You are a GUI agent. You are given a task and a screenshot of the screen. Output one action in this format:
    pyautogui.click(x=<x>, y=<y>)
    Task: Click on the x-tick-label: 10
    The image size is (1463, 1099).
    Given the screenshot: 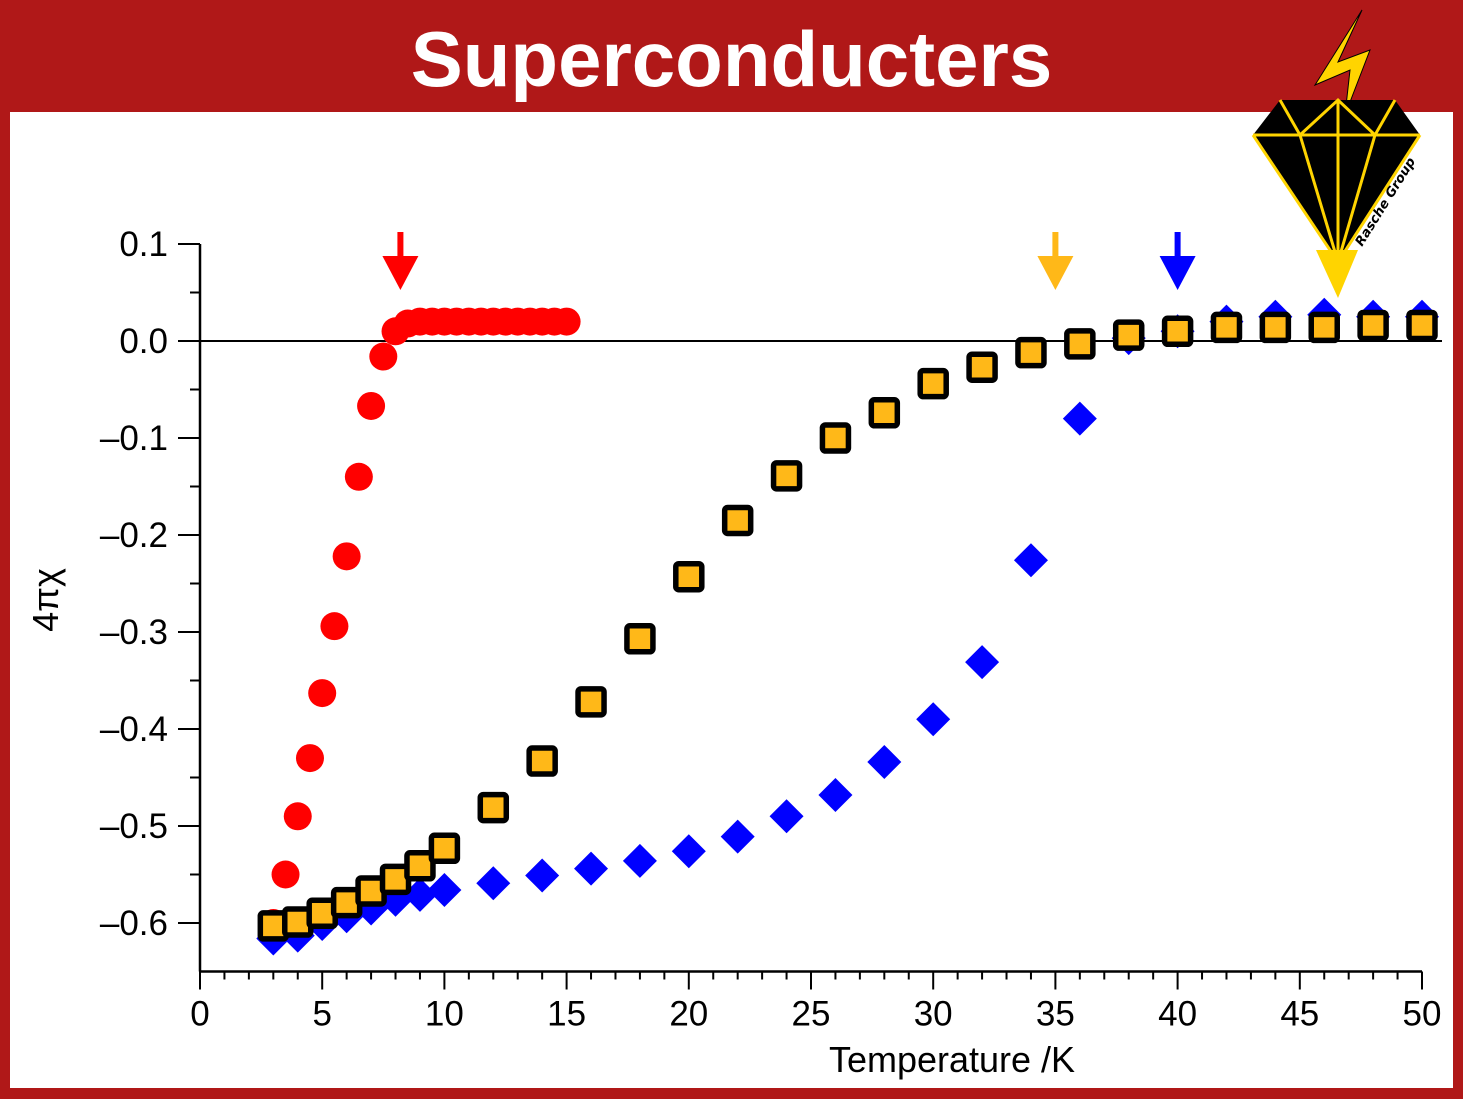 What is the action you would take?
    pyautogui.click(x=444, y=1014)
    